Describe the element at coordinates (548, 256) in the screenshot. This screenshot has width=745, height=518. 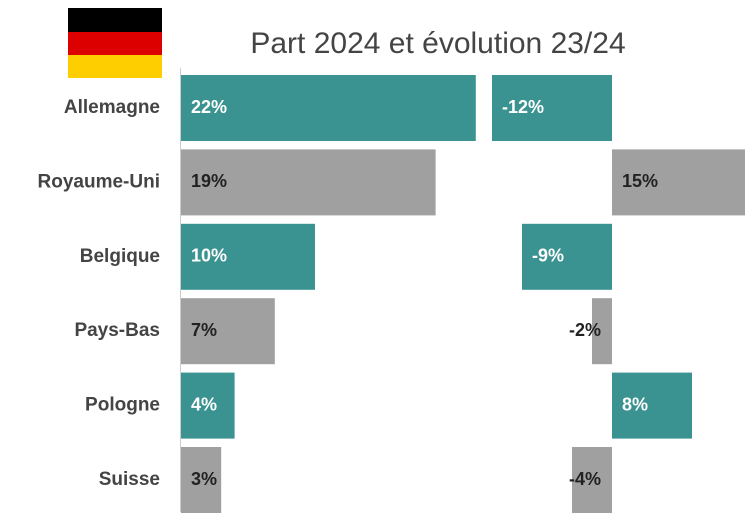
I see `evolution-label: -9%` at that location.